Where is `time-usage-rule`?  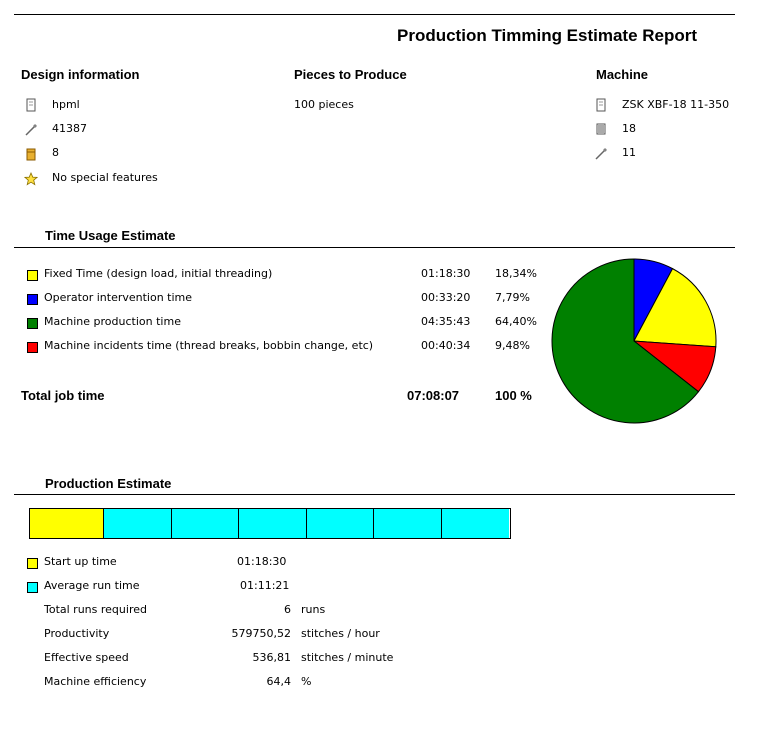 time-usage-rule is located at coordinates (374, 247).